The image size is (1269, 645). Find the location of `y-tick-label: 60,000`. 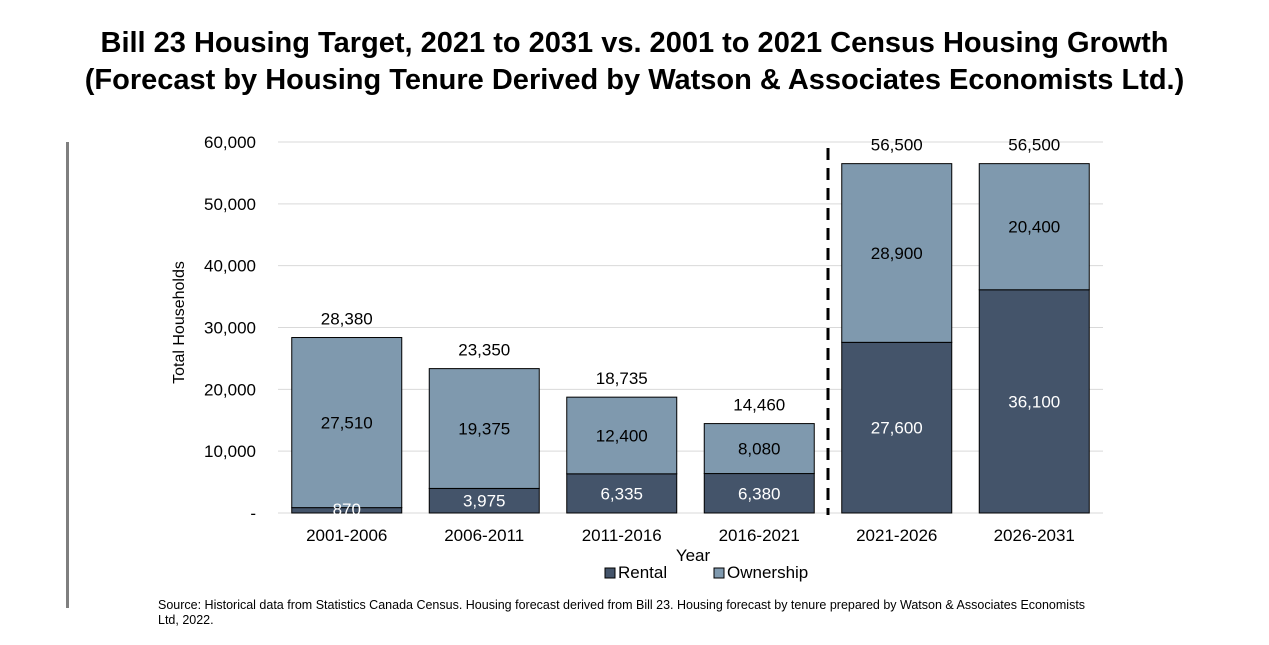

y-tick-label: 60,000 is located at coordinates (230, 142).